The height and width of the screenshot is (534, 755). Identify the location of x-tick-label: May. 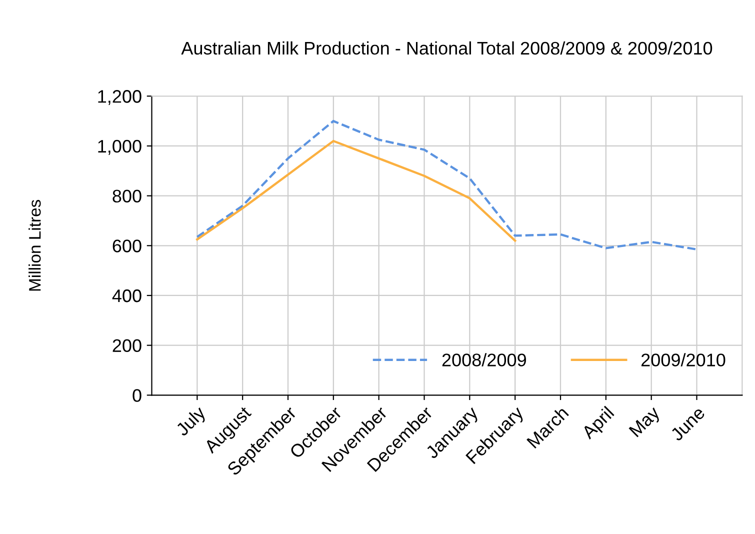
(646, 422).